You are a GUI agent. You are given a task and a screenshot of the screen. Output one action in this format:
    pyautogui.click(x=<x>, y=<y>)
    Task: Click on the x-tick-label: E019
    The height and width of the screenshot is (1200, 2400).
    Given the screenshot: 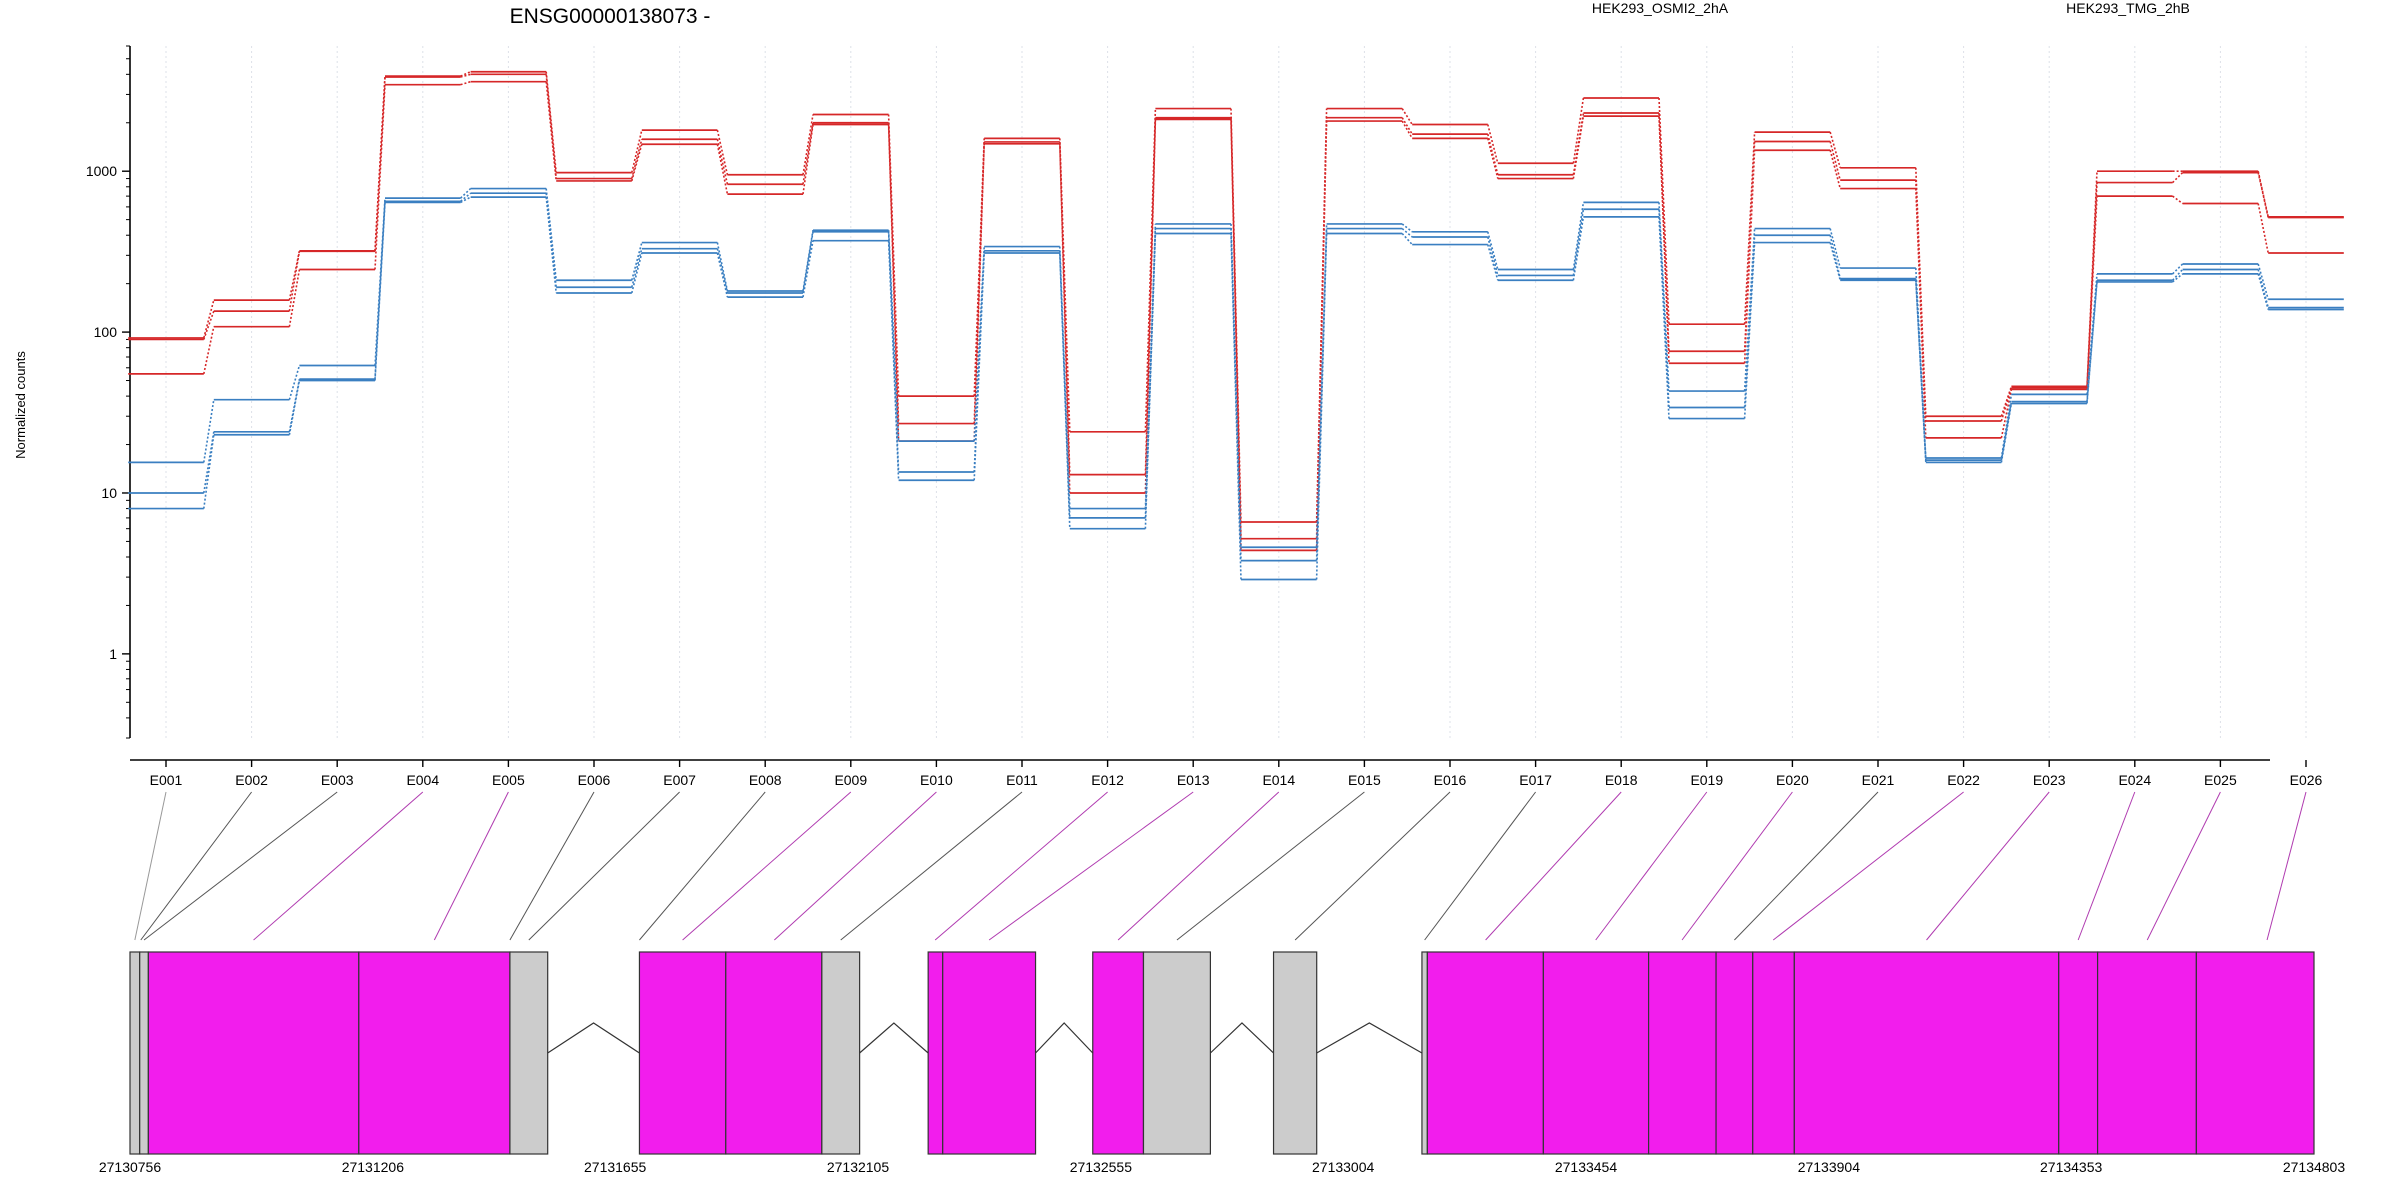 What is the action you would take?
    pyautogui.click(x=1706, y=780)
    